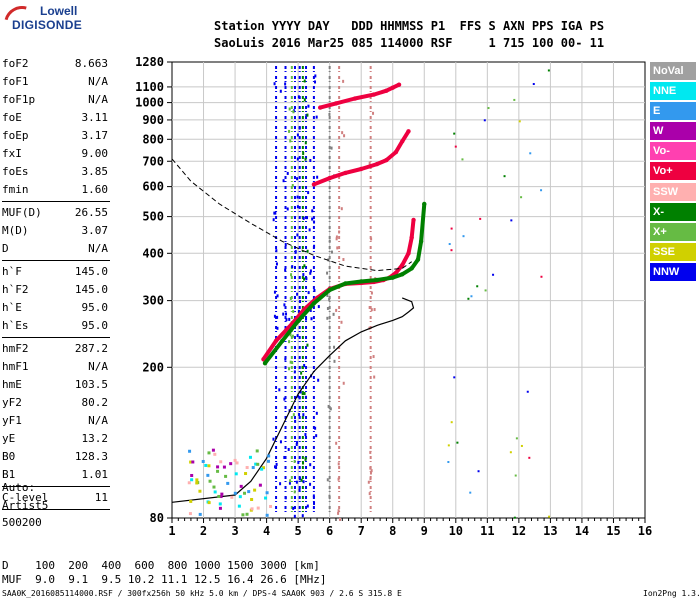 Image resolution: width=700 pixels, height=600 pixels. Describe the element at coordinates (153, 187) in the screenshot. I see `y-tick-label: 600` at that location.